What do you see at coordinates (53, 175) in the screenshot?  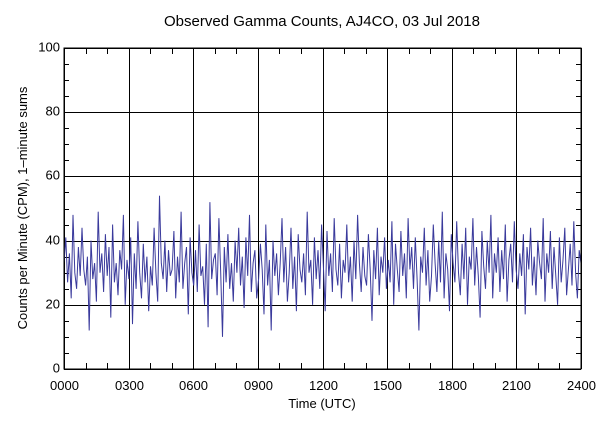 I see `y-tick-label: 60` at bounding box center [53, 175].